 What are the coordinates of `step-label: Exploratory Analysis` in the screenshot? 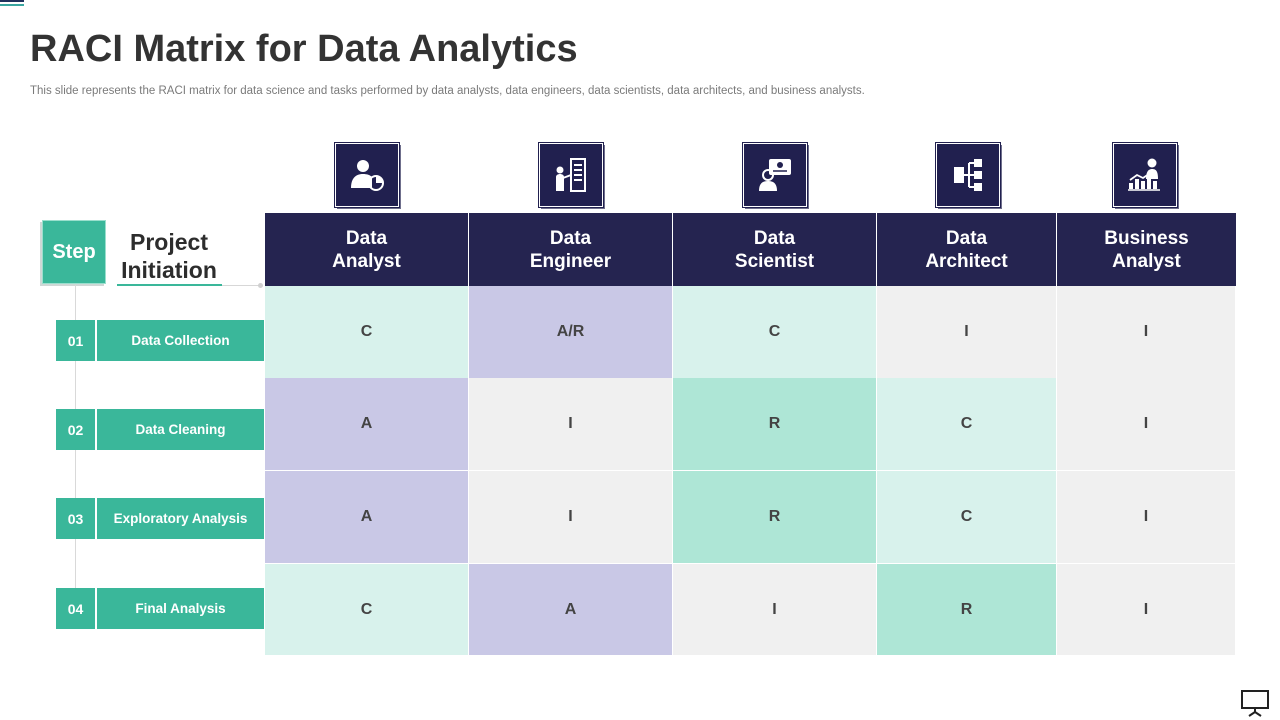 It's located at (180, 518).